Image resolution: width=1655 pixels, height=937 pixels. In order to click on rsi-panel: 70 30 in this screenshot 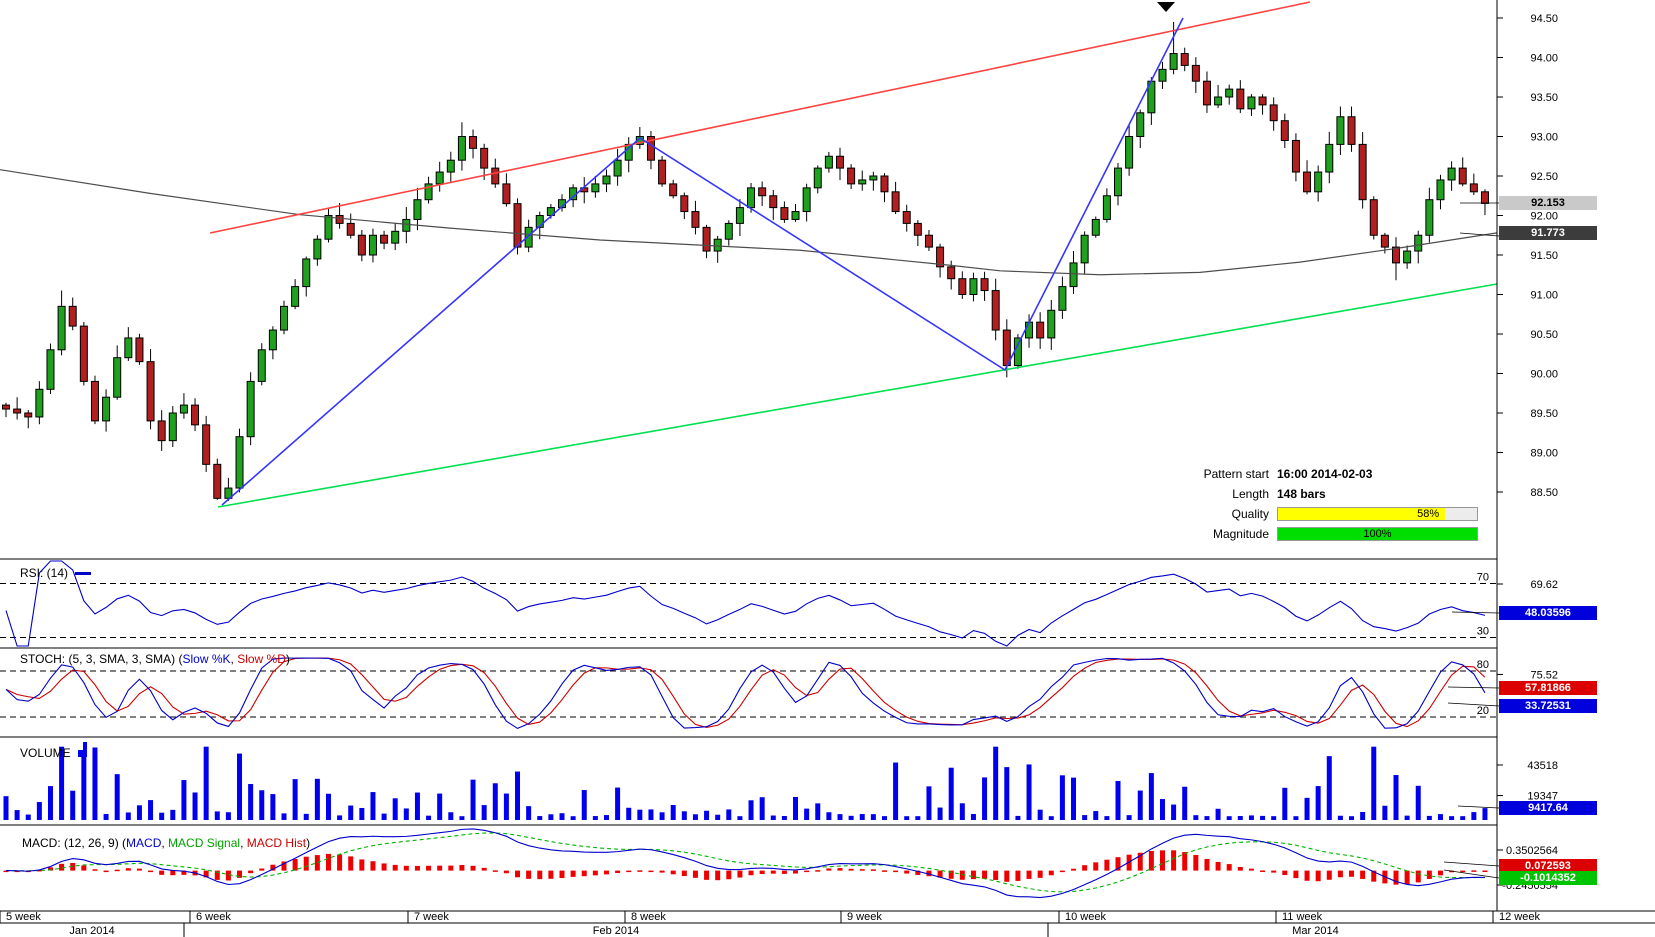, I will do `click(748, 603)`.